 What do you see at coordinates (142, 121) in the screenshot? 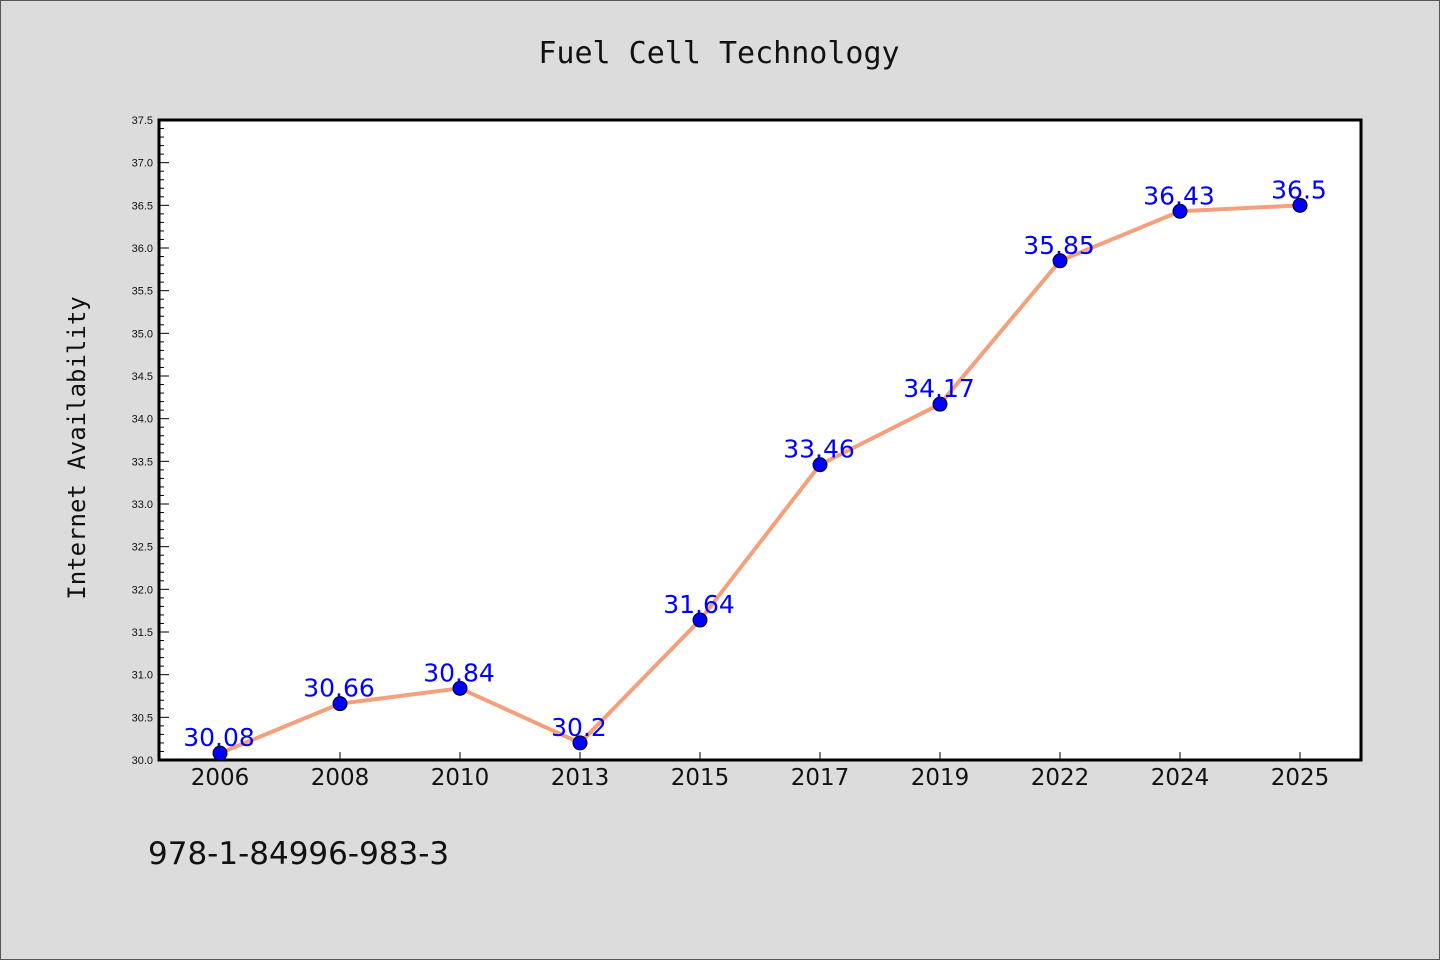
I see `y-tick-label: 37.5` at bounding box center [142, 121].